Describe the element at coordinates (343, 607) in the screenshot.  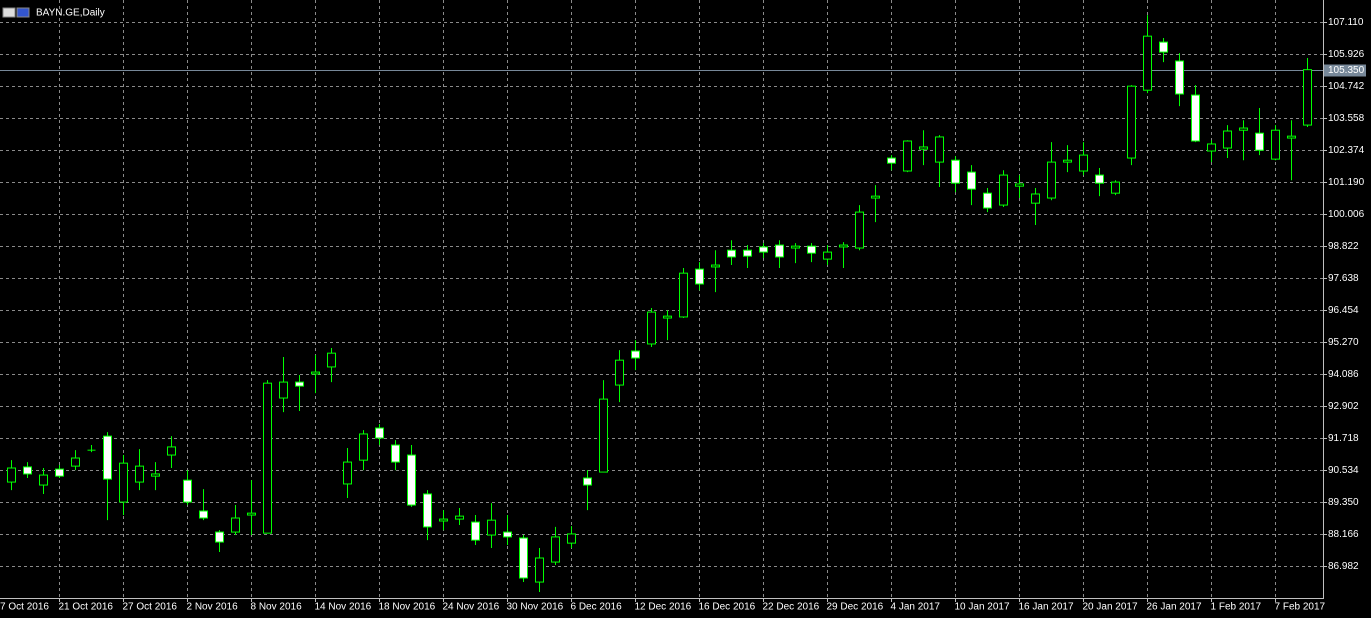
I see `x-tick-label: 14 Nov 2016` at that location.